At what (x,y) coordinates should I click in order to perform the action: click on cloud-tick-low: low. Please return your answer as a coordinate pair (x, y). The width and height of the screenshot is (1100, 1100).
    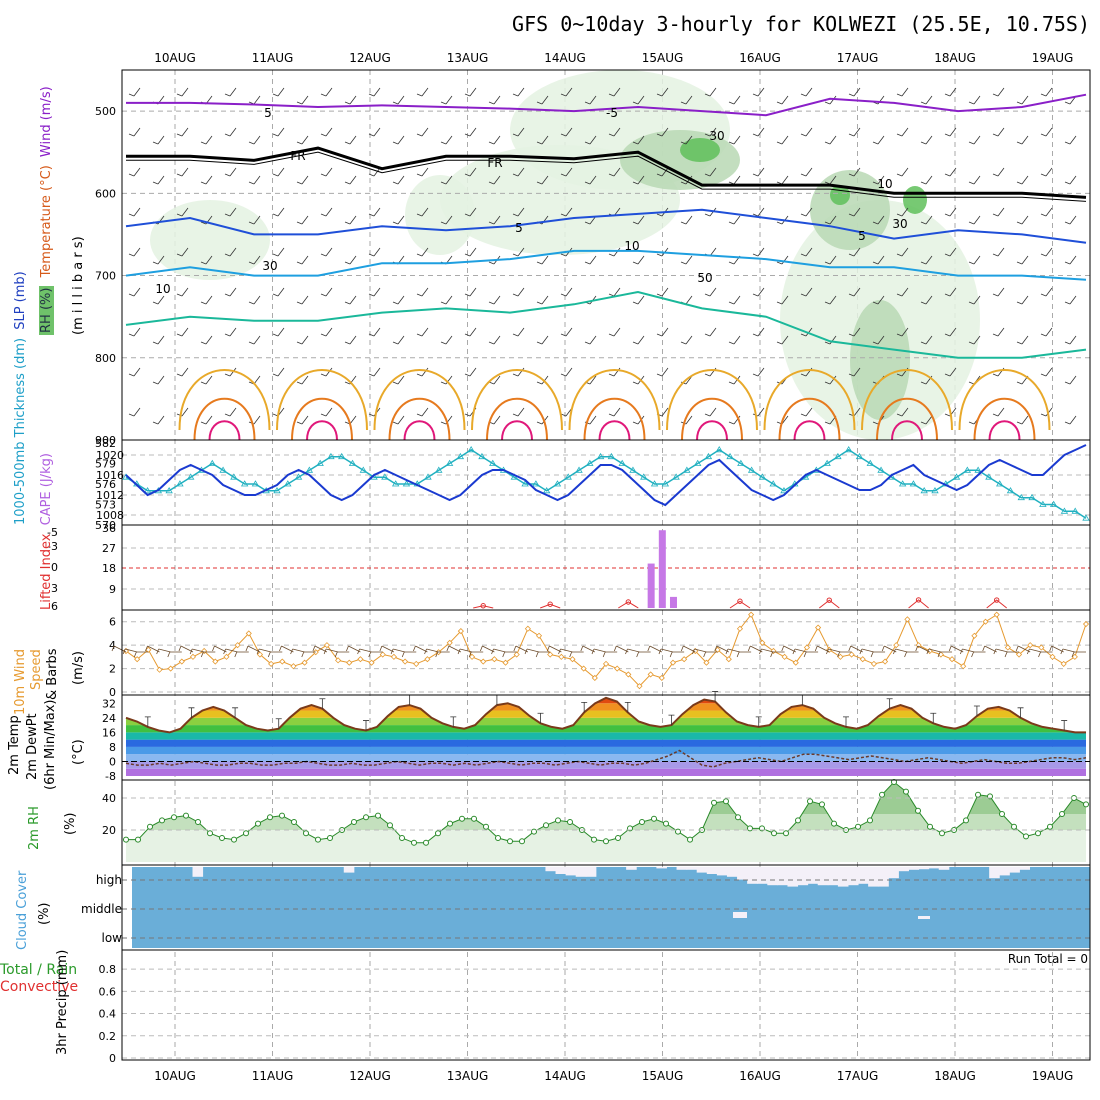
    Looking at the image, I should click on (112, 938).